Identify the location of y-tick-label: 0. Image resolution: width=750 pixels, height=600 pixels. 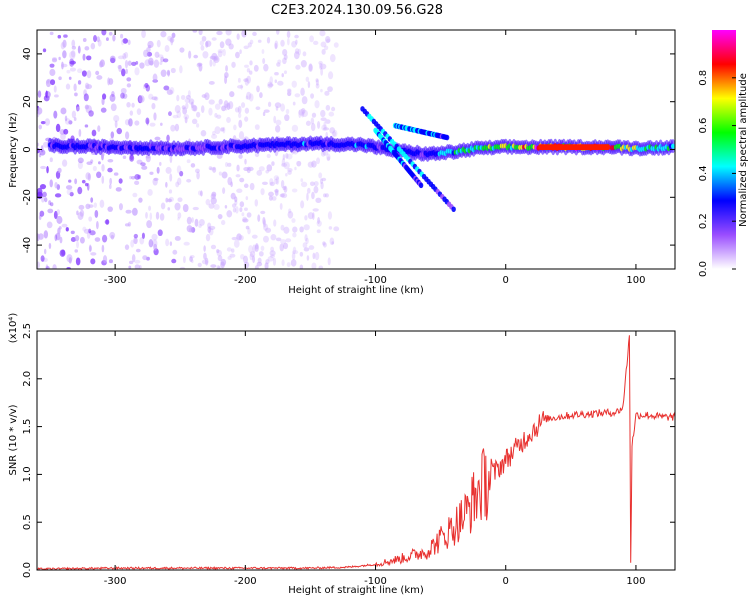
(27, 149).